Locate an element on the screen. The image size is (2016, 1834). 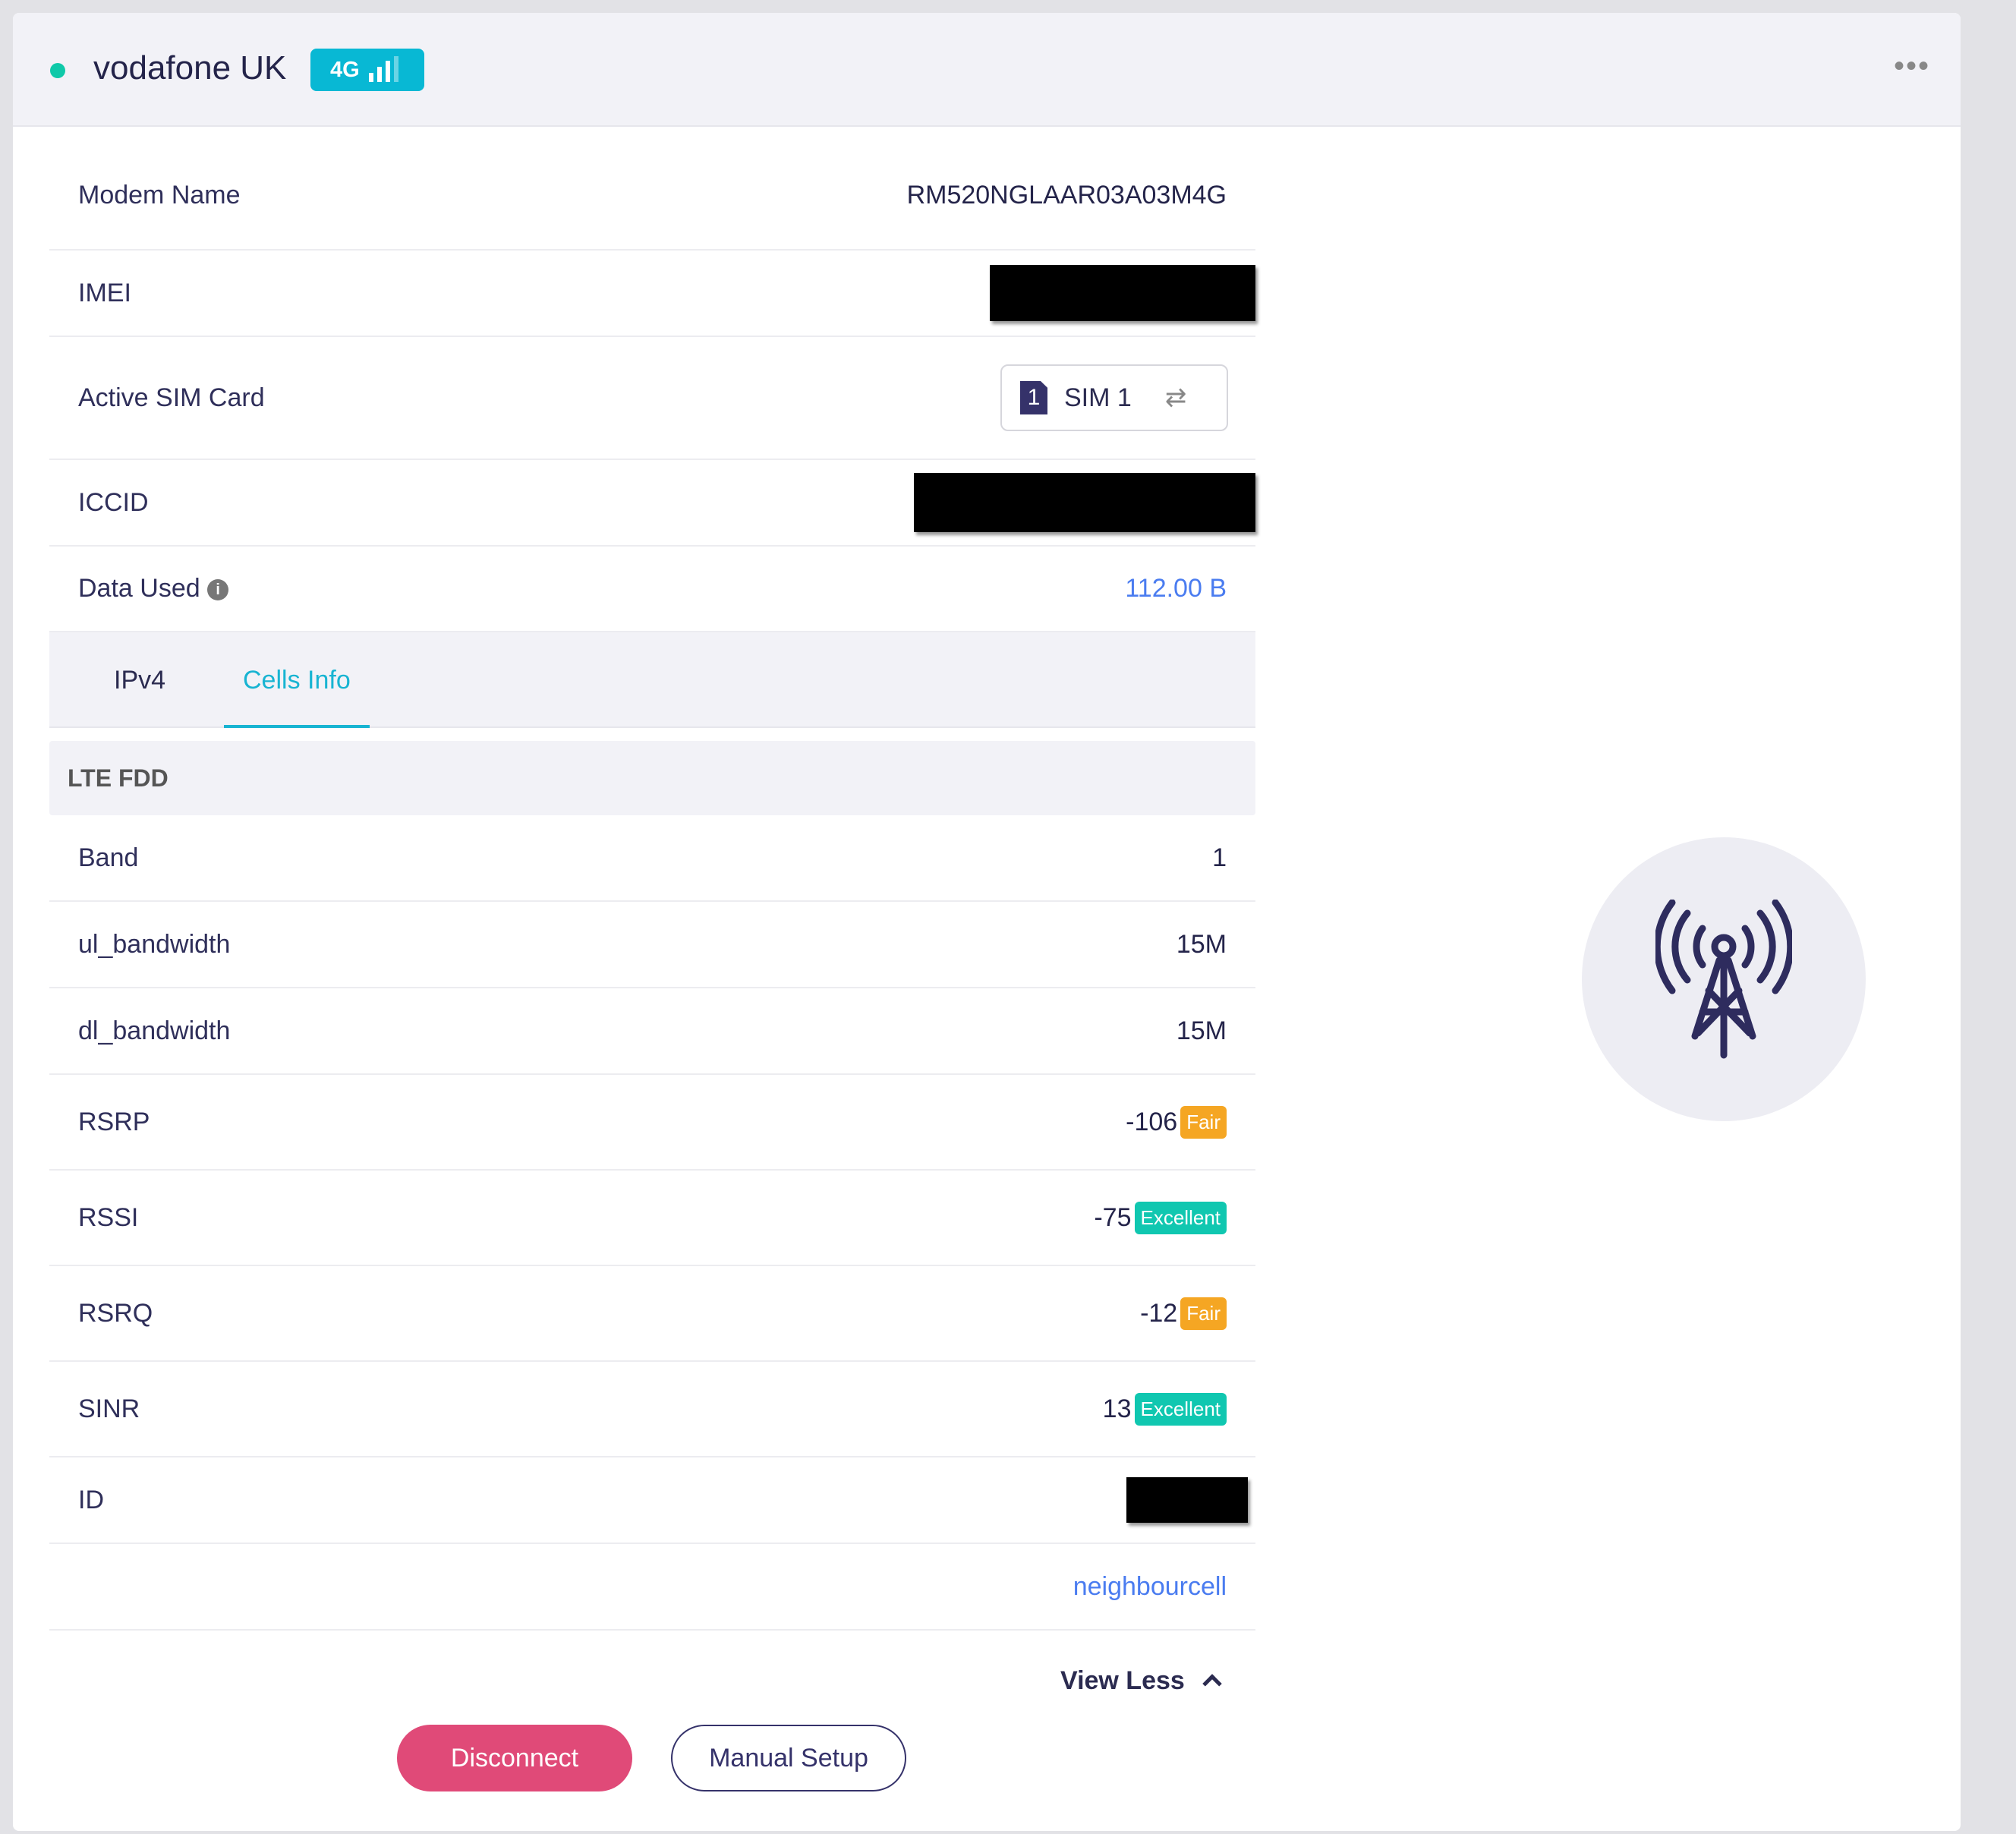
row-value: 13 Excellent is located at coordinates (1164, 1409).